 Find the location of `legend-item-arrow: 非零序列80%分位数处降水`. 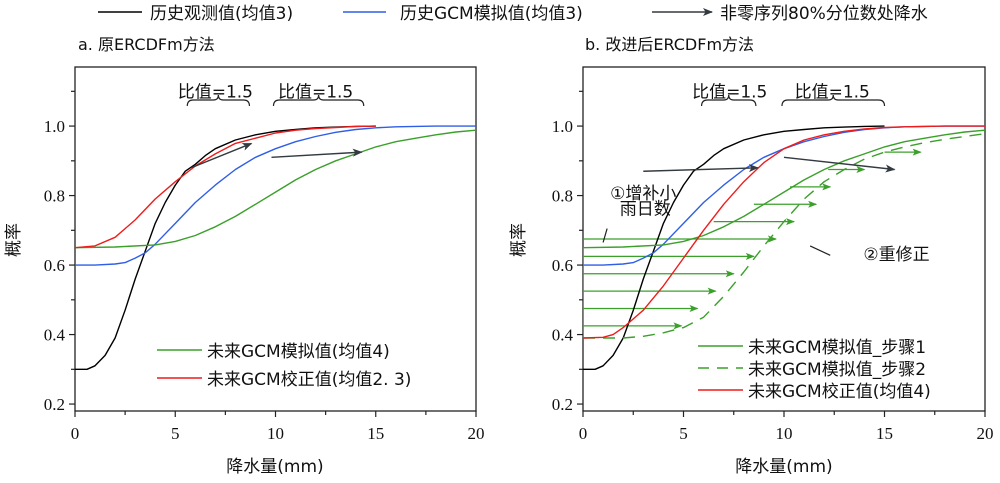

legend-item-arrow: 非零序列80%分位数处降水 is located at coordinates (790, 14).